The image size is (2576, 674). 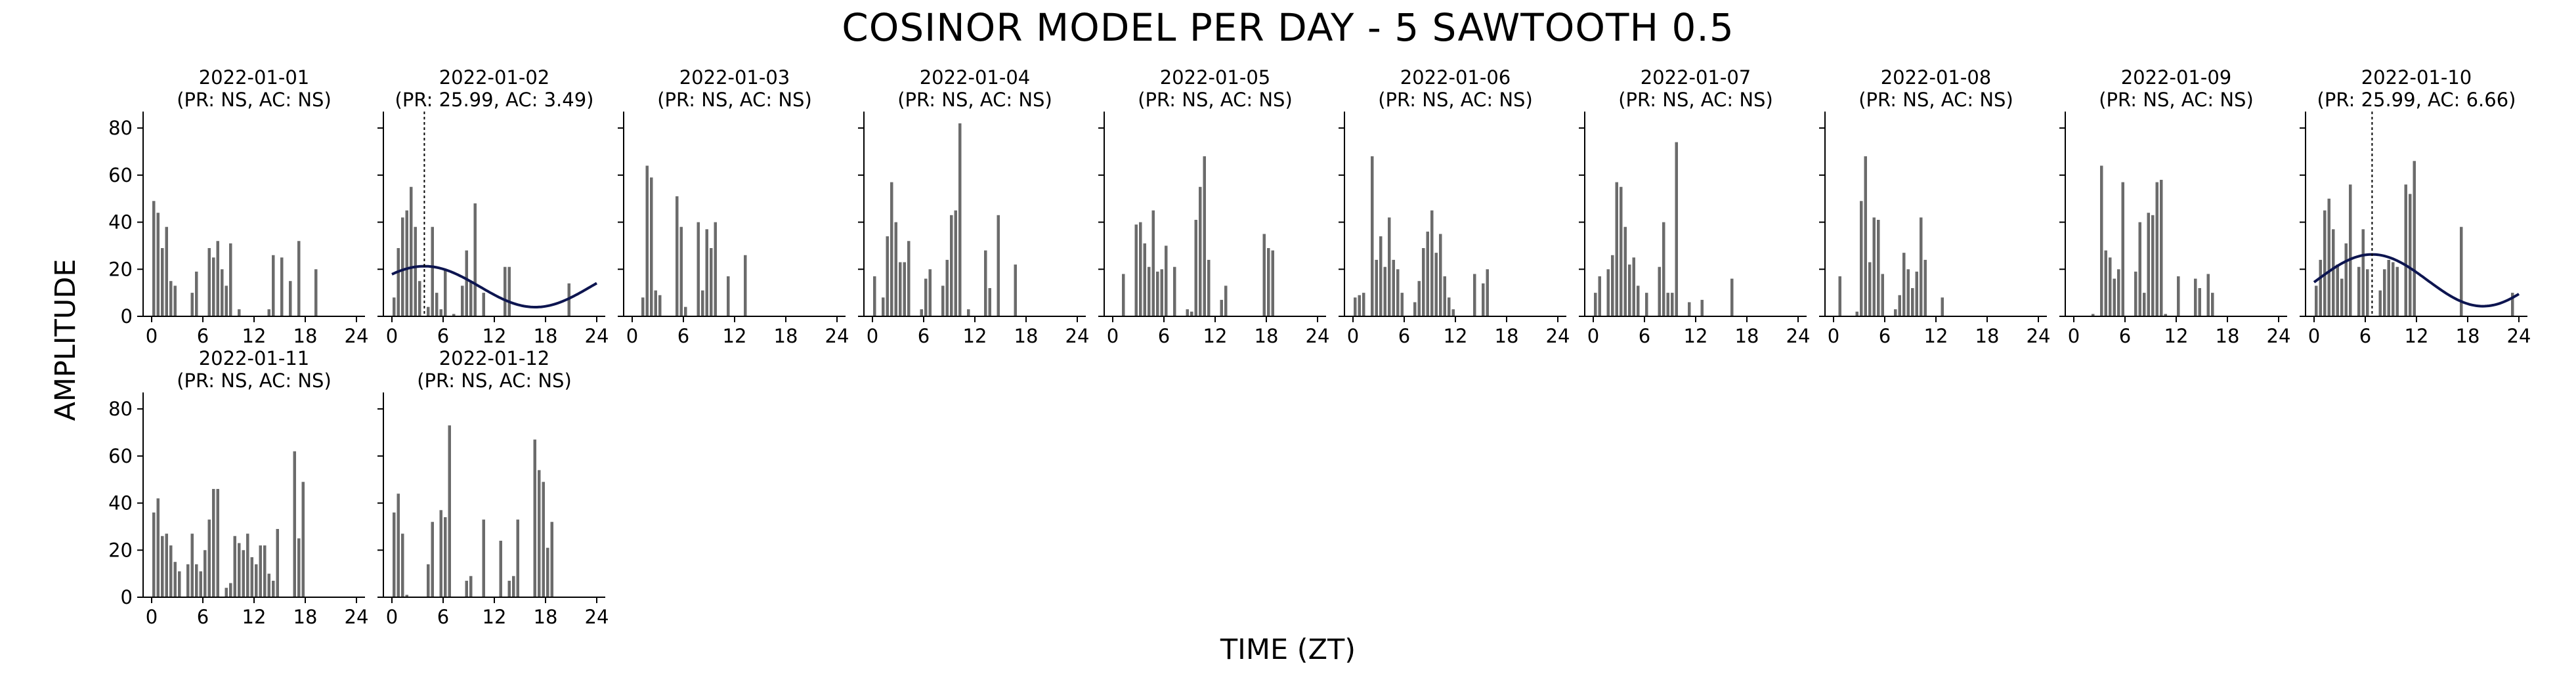 I want to click on panel-date: 2022-01-01, so click(x=254, y=77).